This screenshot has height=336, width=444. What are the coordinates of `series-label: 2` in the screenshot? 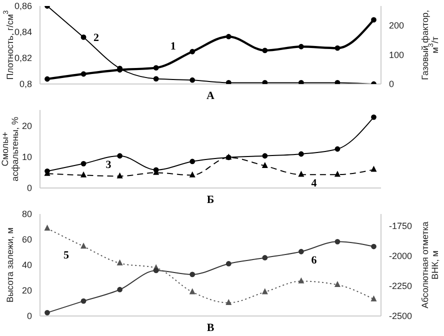 It's located at (97, 38).